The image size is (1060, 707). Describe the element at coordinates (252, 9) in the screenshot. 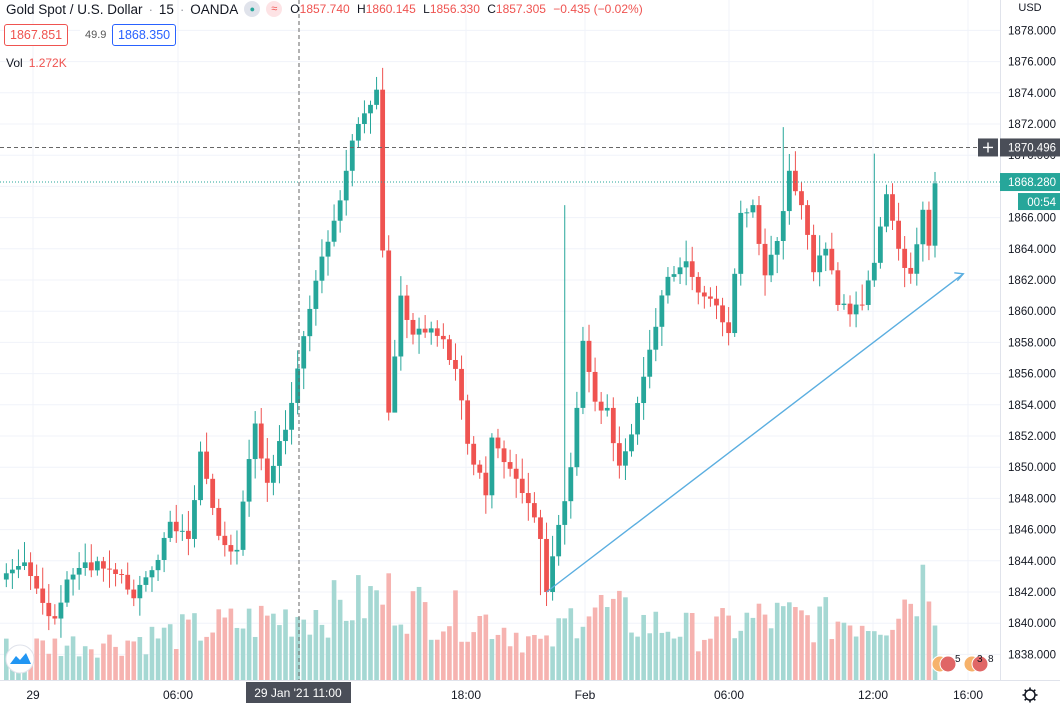

I see `market-status-icon: ●` at that location.